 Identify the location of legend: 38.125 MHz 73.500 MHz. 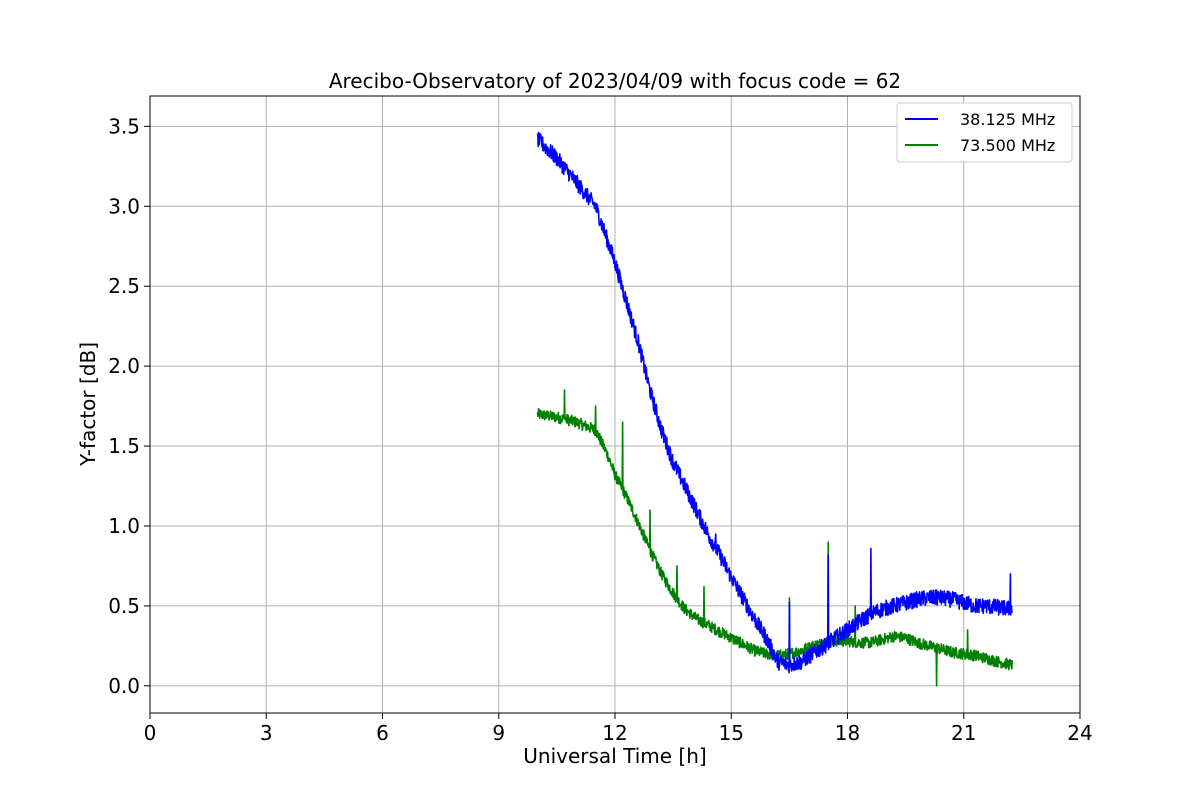
(984, 132).